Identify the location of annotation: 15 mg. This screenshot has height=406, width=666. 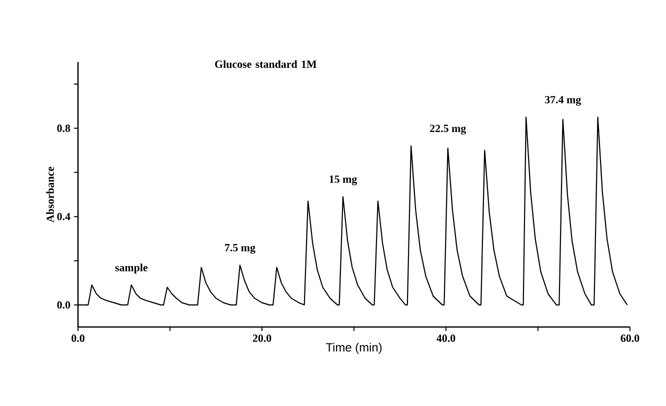
(344, 181).